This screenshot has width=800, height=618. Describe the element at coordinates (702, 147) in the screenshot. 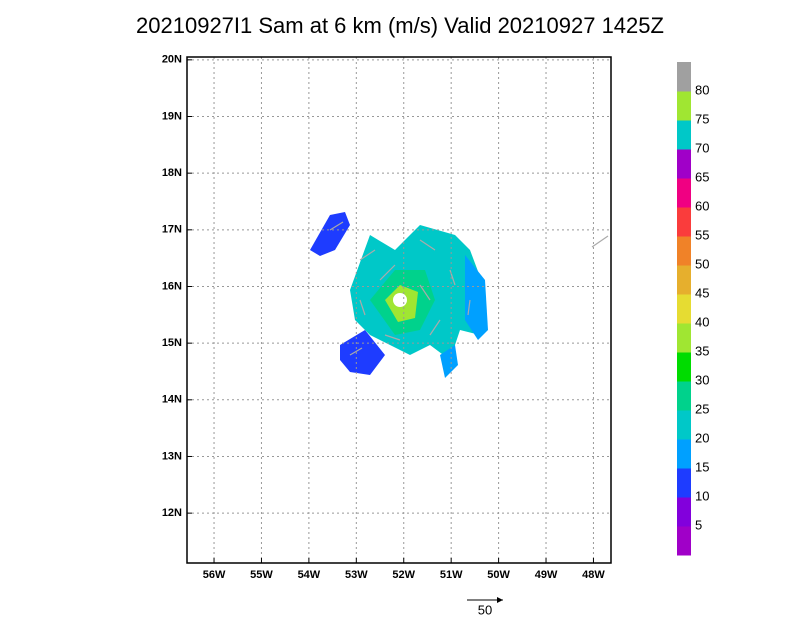

I see `colorbar-label: 70` at that location.